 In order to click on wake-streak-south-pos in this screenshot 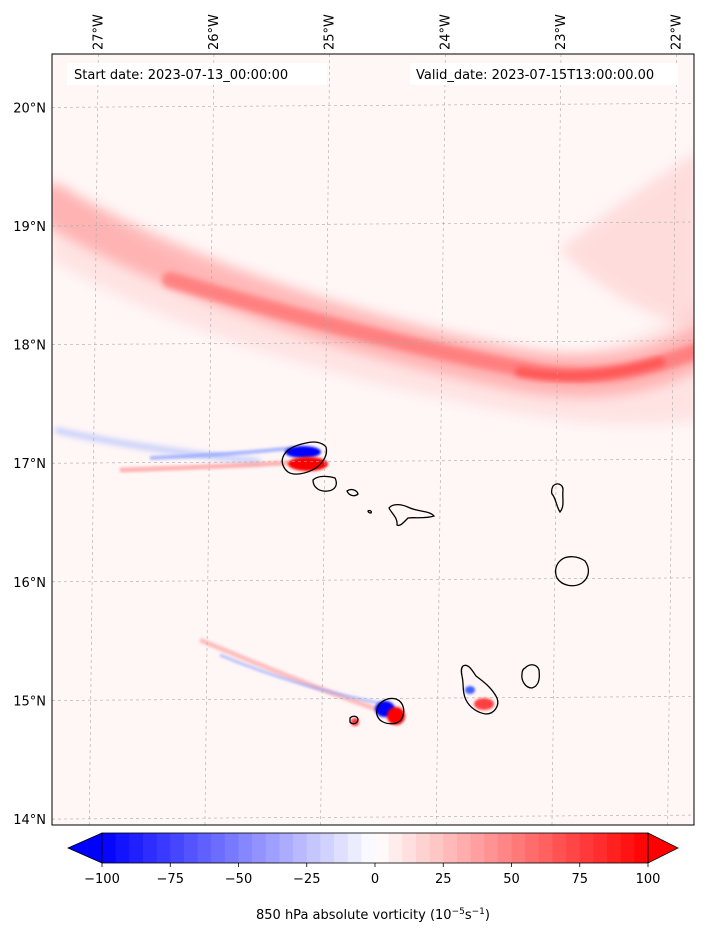, I will do `click(292, 676)`.